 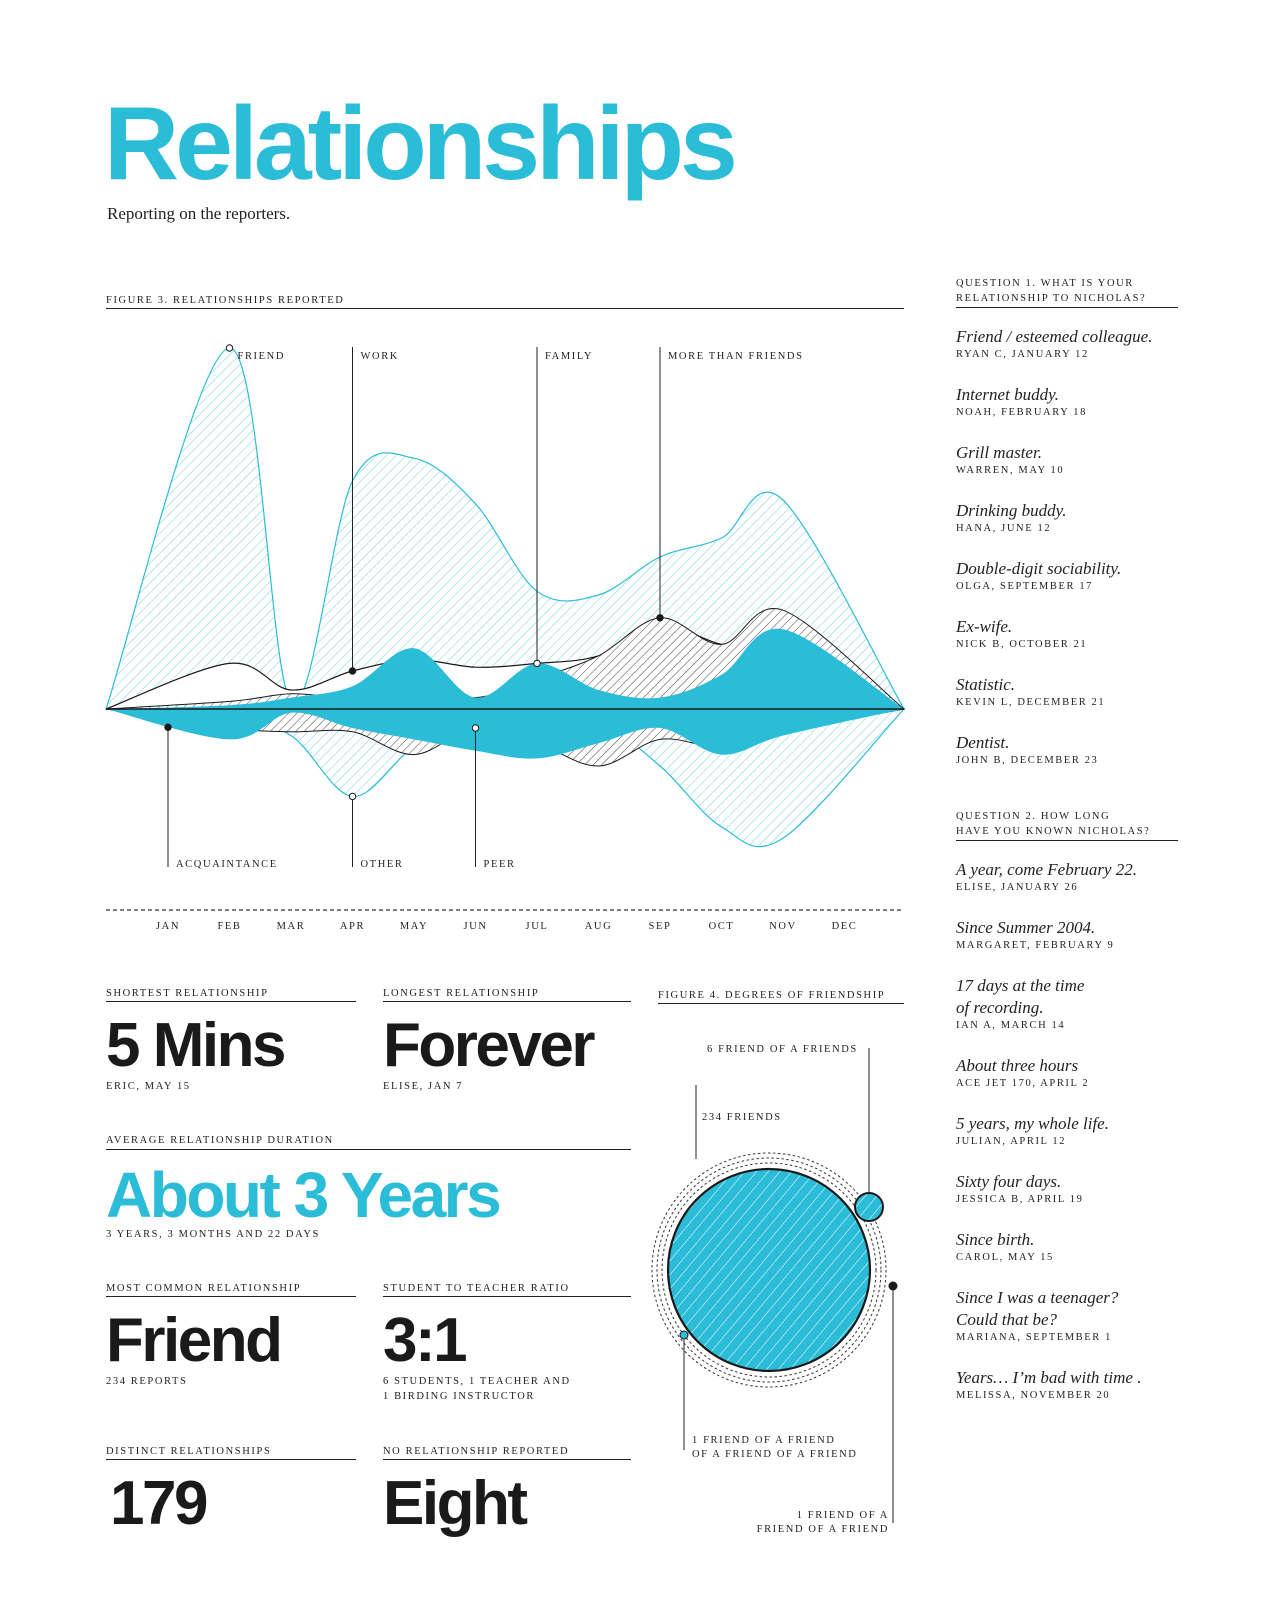 I want to click on q1-answer-text: Statistic., so click(x=986, y=684).